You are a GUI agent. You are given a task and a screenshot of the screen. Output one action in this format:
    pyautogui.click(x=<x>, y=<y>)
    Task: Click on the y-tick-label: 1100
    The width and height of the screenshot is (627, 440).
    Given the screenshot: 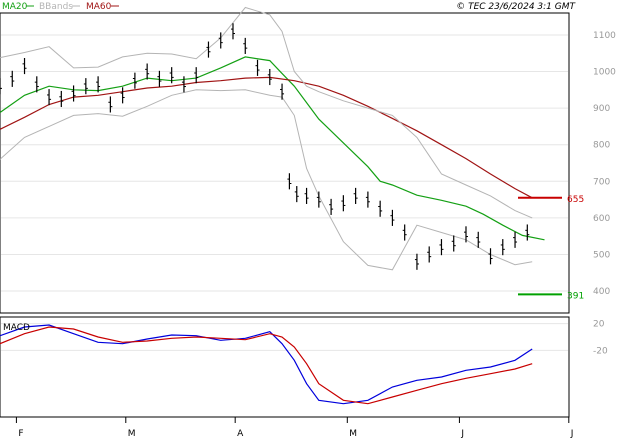 What is the action you would take?
    pyautogui.click(x=604, y=36)
    